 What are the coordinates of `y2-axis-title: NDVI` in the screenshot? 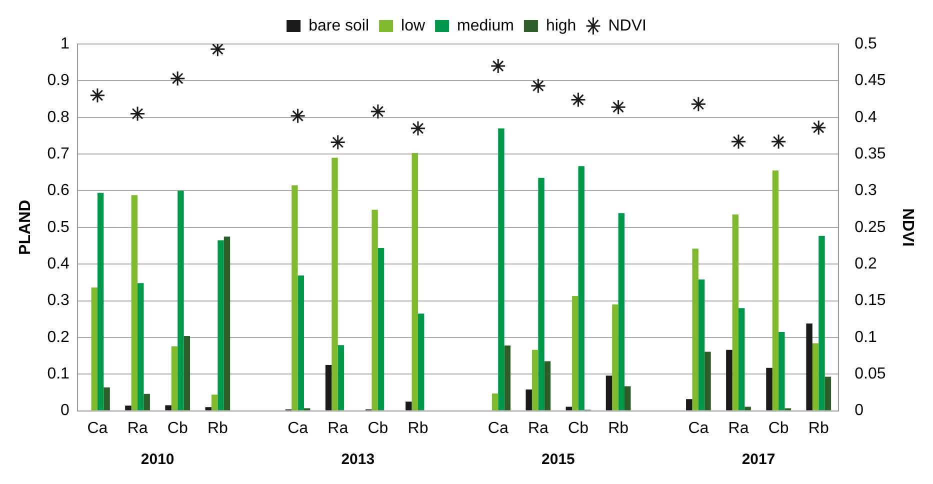 It's located at (907, 227).